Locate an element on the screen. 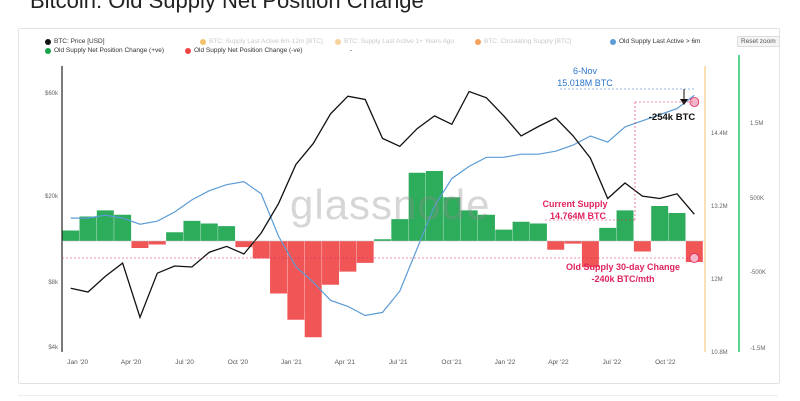 The height and width of the screenshot is (401, 800). legend-label: BTC: Supply Last Active 6m-12m [BTC] is located at coordinates (266, 41).